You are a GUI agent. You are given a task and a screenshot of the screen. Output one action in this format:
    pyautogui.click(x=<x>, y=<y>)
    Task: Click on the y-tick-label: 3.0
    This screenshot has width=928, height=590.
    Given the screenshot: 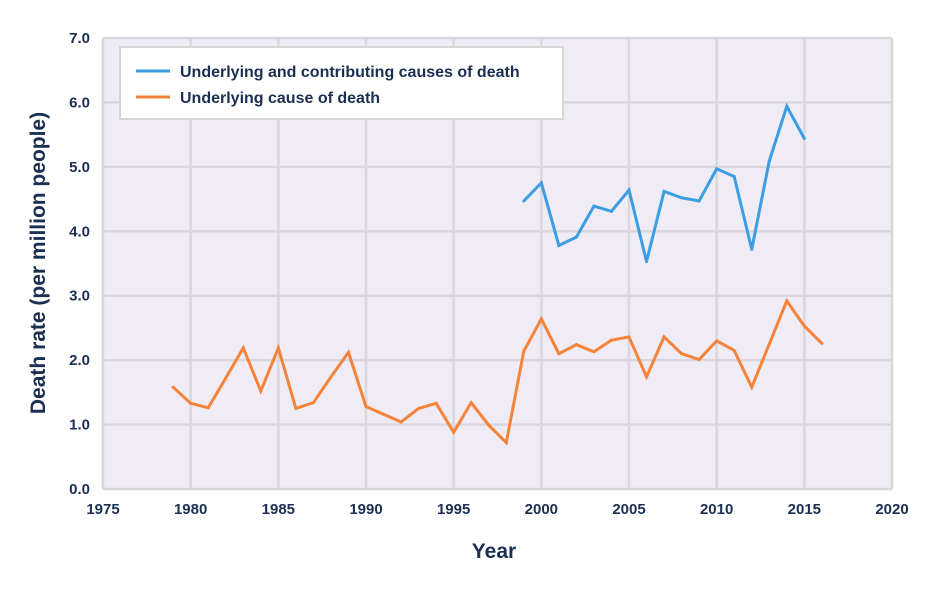 What is the action you would take?
    pyautogui.click(x=79, y=296)
    